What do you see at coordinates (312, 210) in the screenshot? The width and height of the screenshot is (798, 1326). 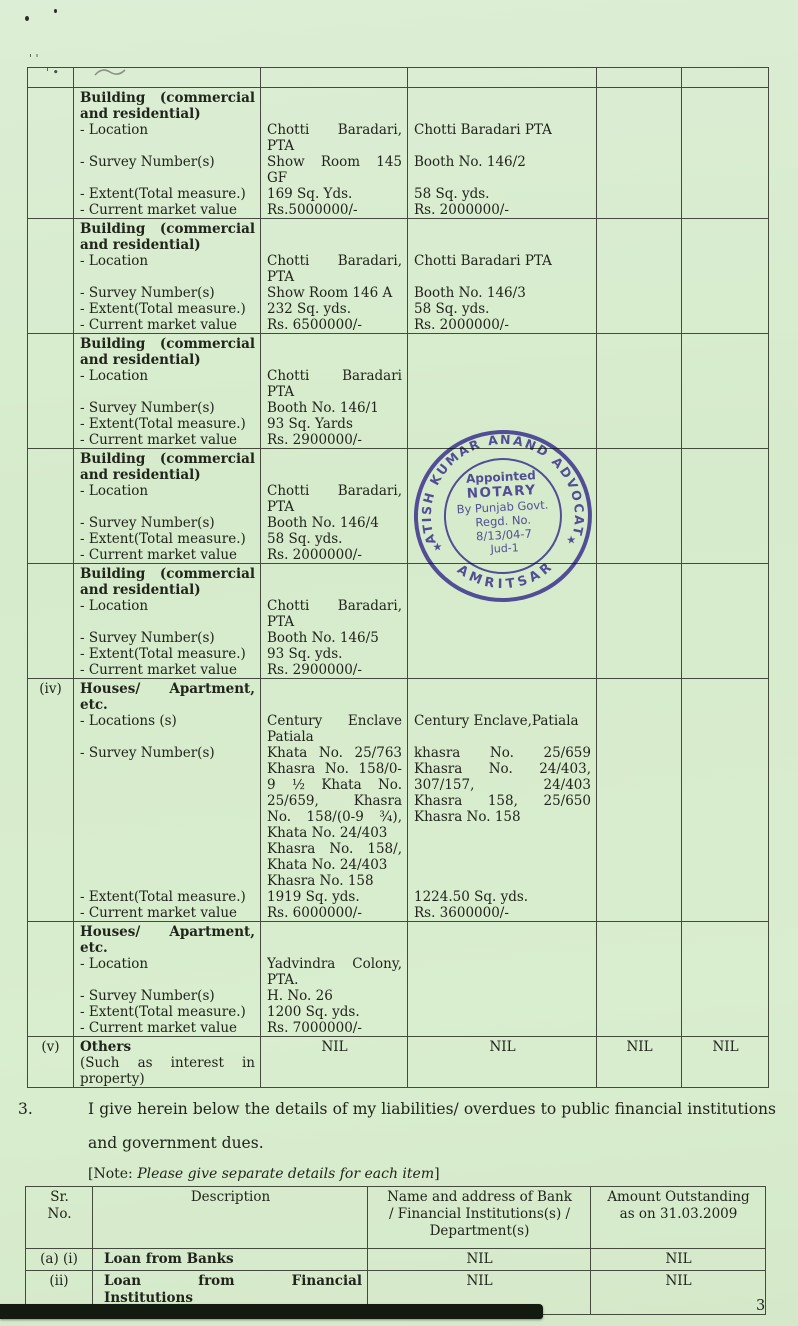 I see `cell-line: Rs.5000000/-` at bounding box center [312, 210].